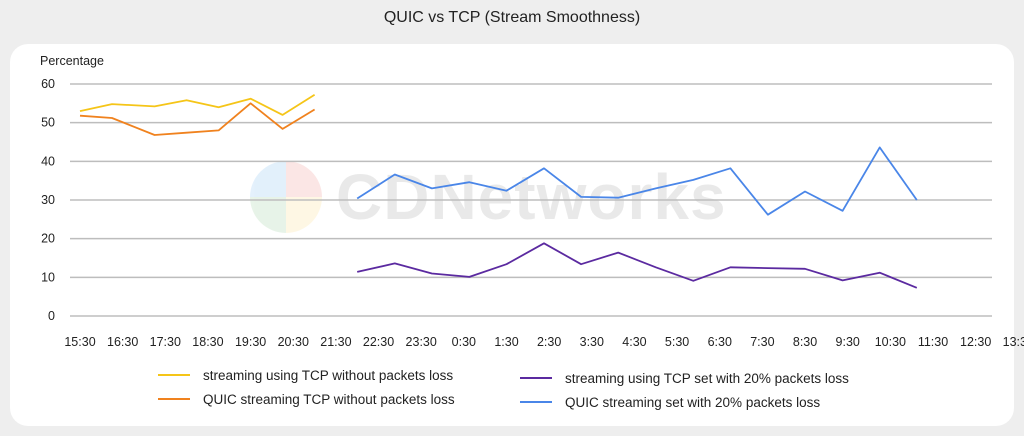  I want to click on x-tick-label: 8:30, so click(805, 342).